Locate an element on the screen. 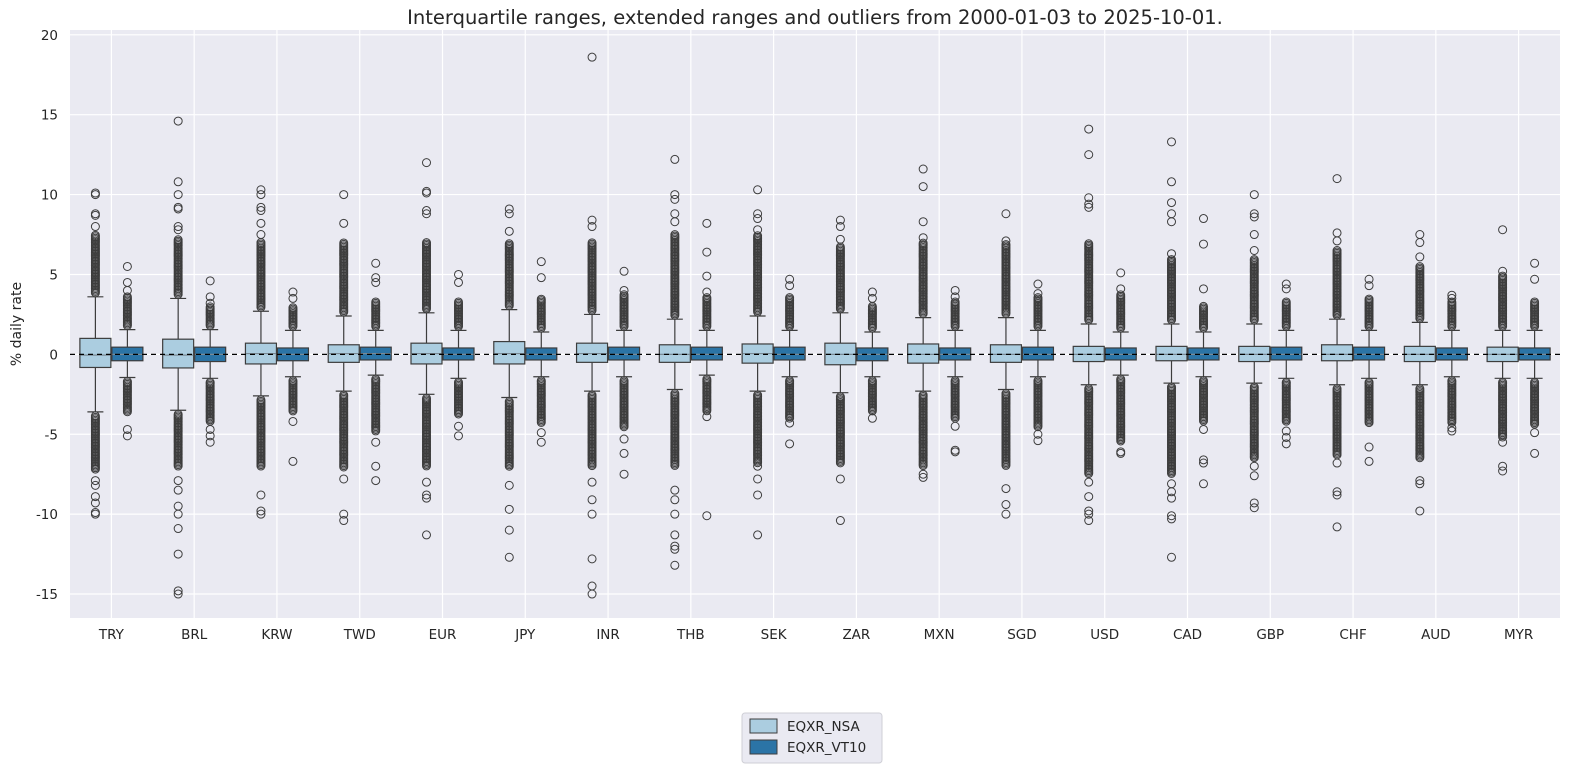 The image size is (1584, 784). legend-swatch-nsa is located at coordinates (763, 726).